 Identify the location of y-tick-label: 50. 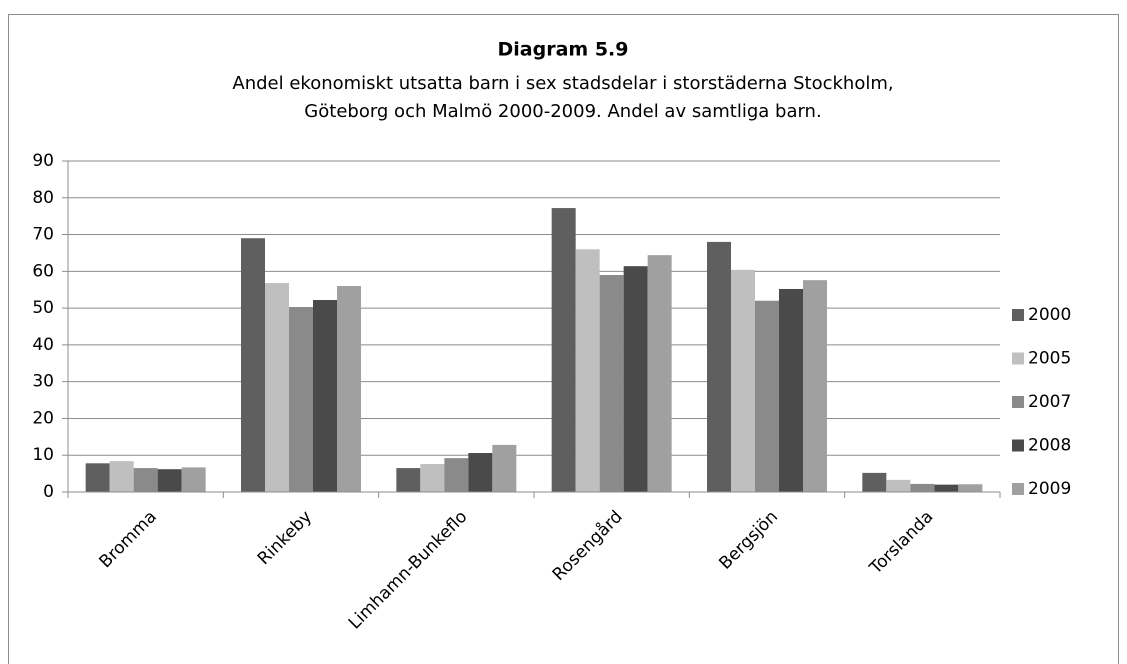
(43, 308).